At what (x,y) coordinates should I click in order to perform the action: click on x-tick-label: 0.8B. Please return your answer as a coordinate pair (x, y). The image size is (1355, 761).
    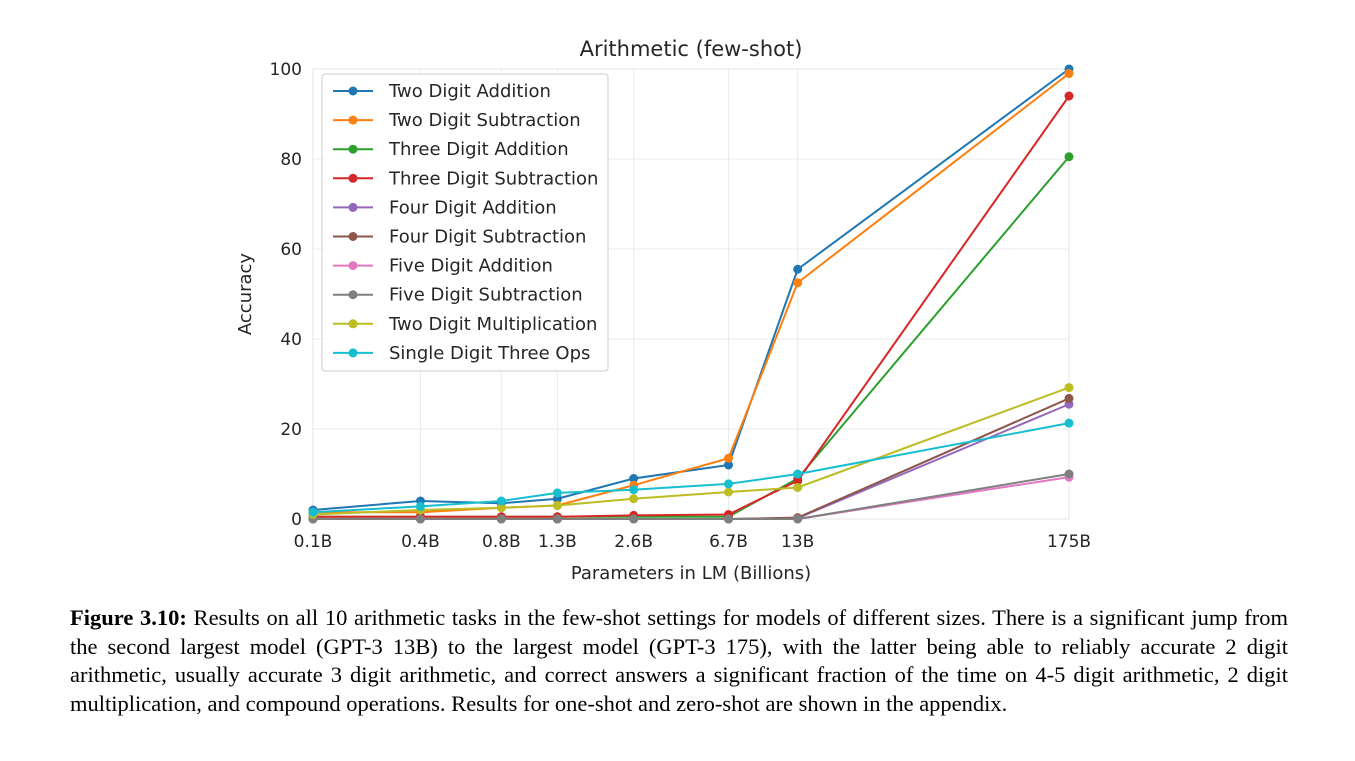
    Looking at the image, I should click on (501, 542).